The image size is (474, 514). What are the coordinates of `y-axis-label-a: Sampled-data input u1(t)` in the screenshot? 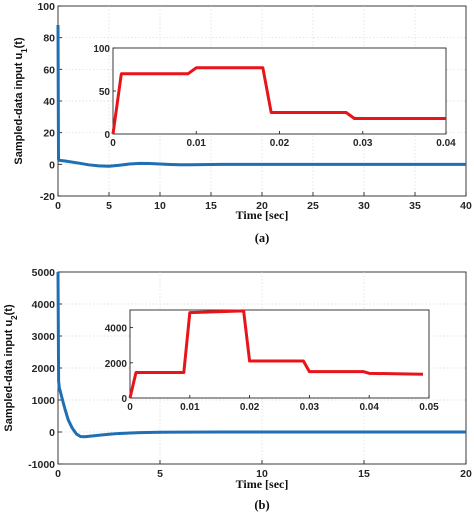 It's located at (21, 101).